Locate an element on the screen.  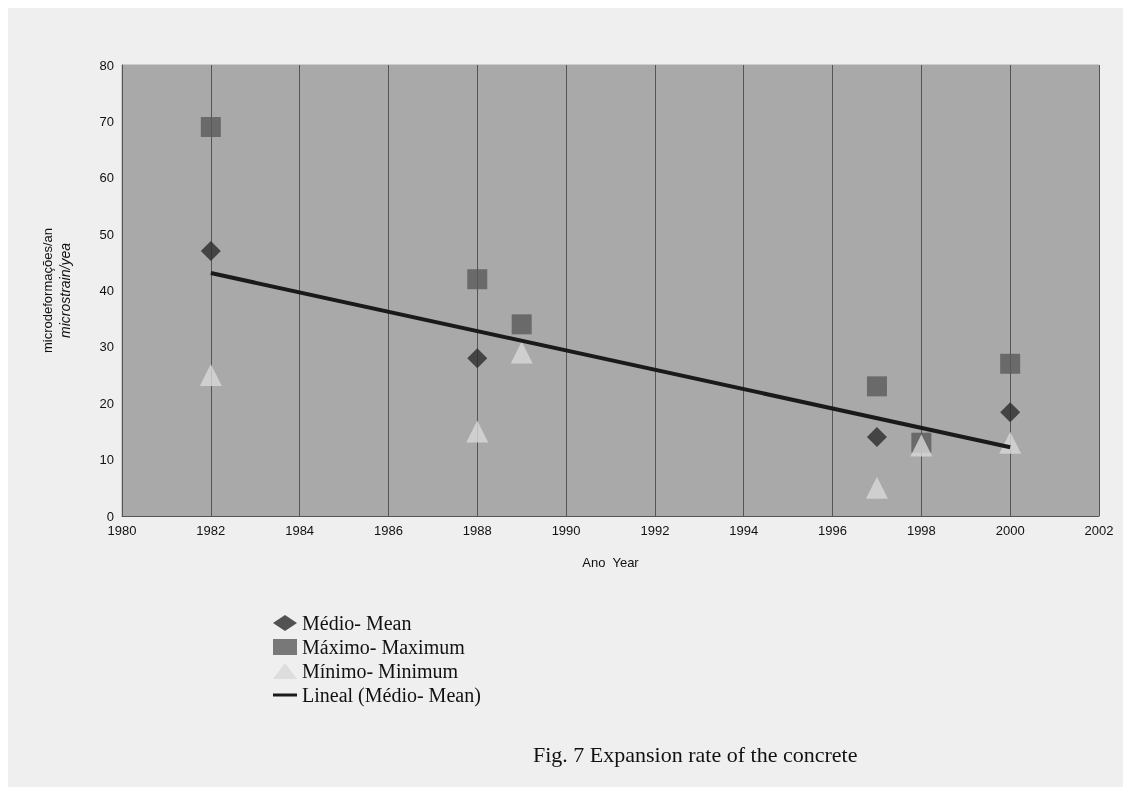
x-tick-label: 1998 is located at coordinates (921, 530).